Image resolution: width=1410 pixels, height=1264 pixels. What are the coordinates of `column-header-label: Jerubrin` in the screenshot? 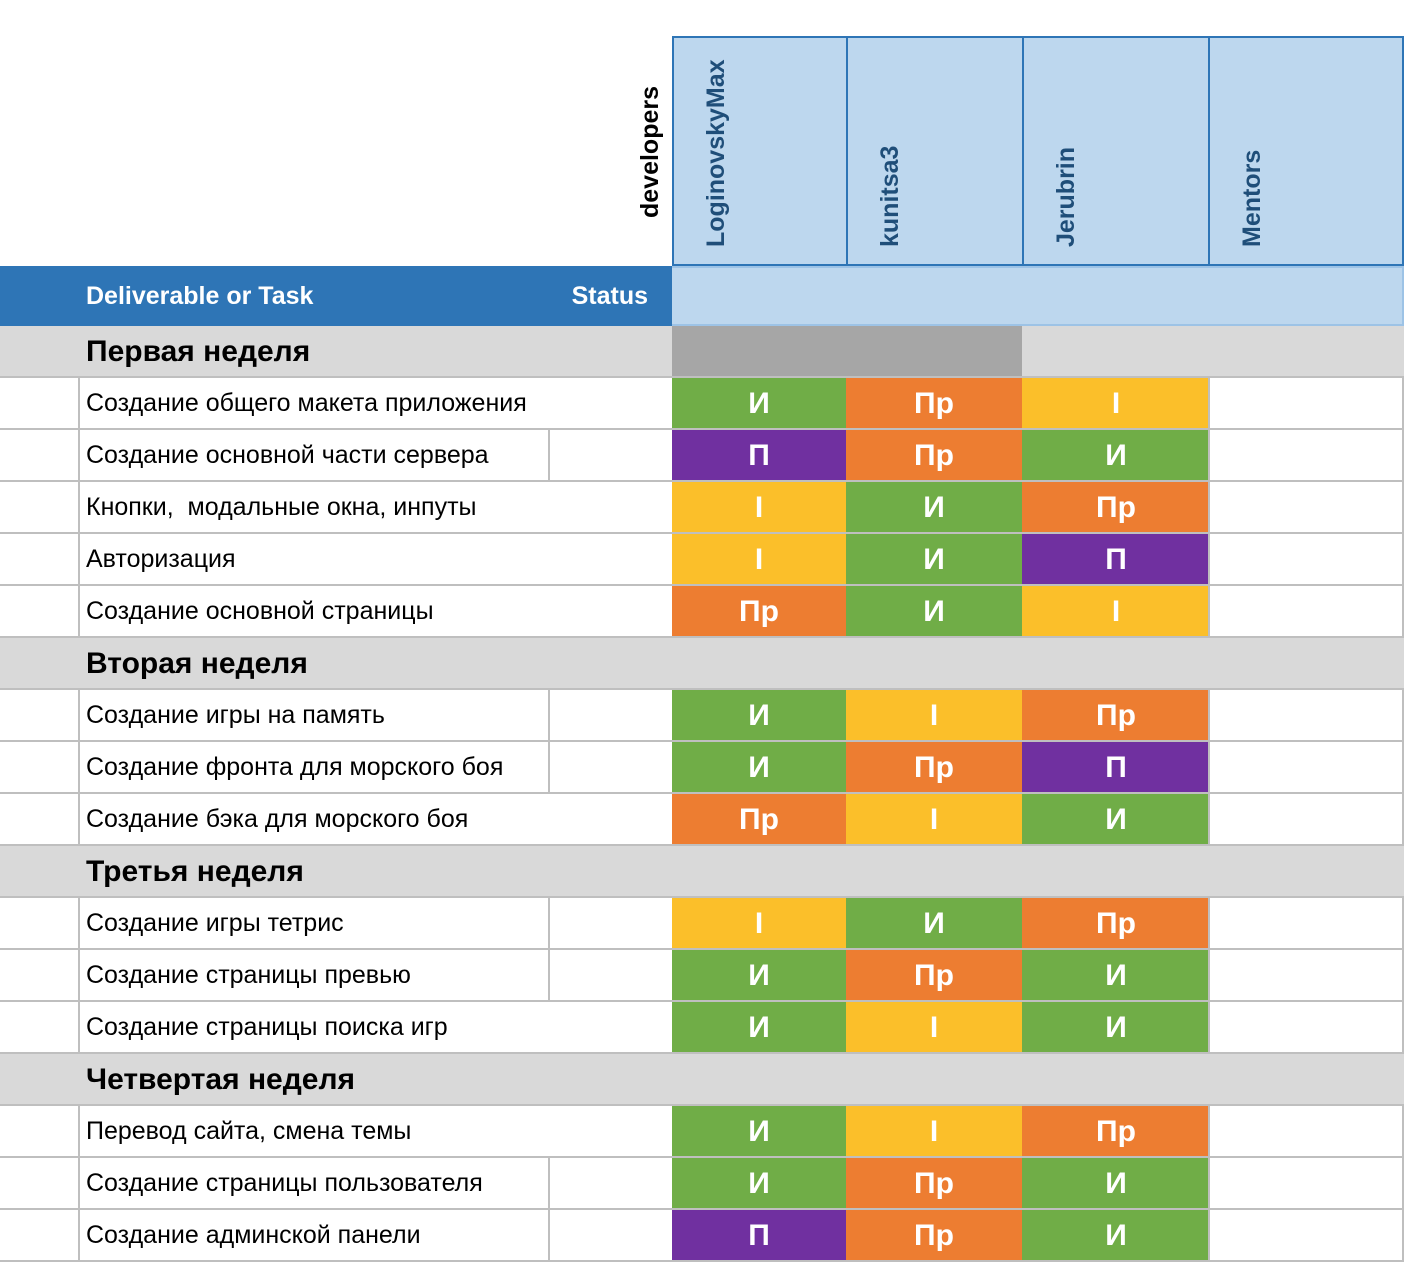 It's located at (1066, 196).